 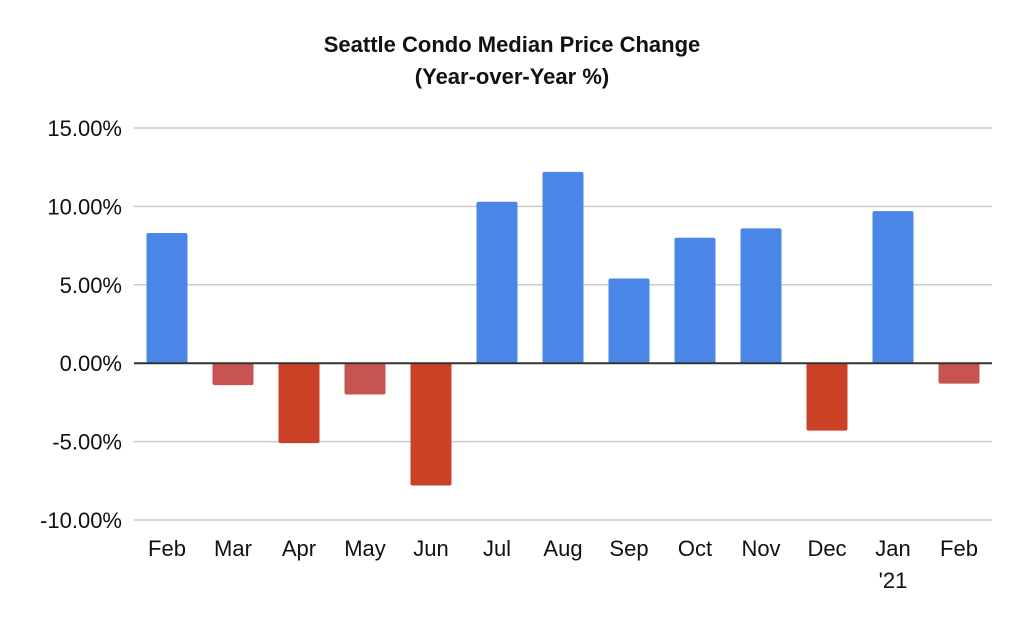 What do you see at coordinates (81, 520) in the screenshot?
I see `y-tick-label: -10.00%` at bounding box center [81, 520].